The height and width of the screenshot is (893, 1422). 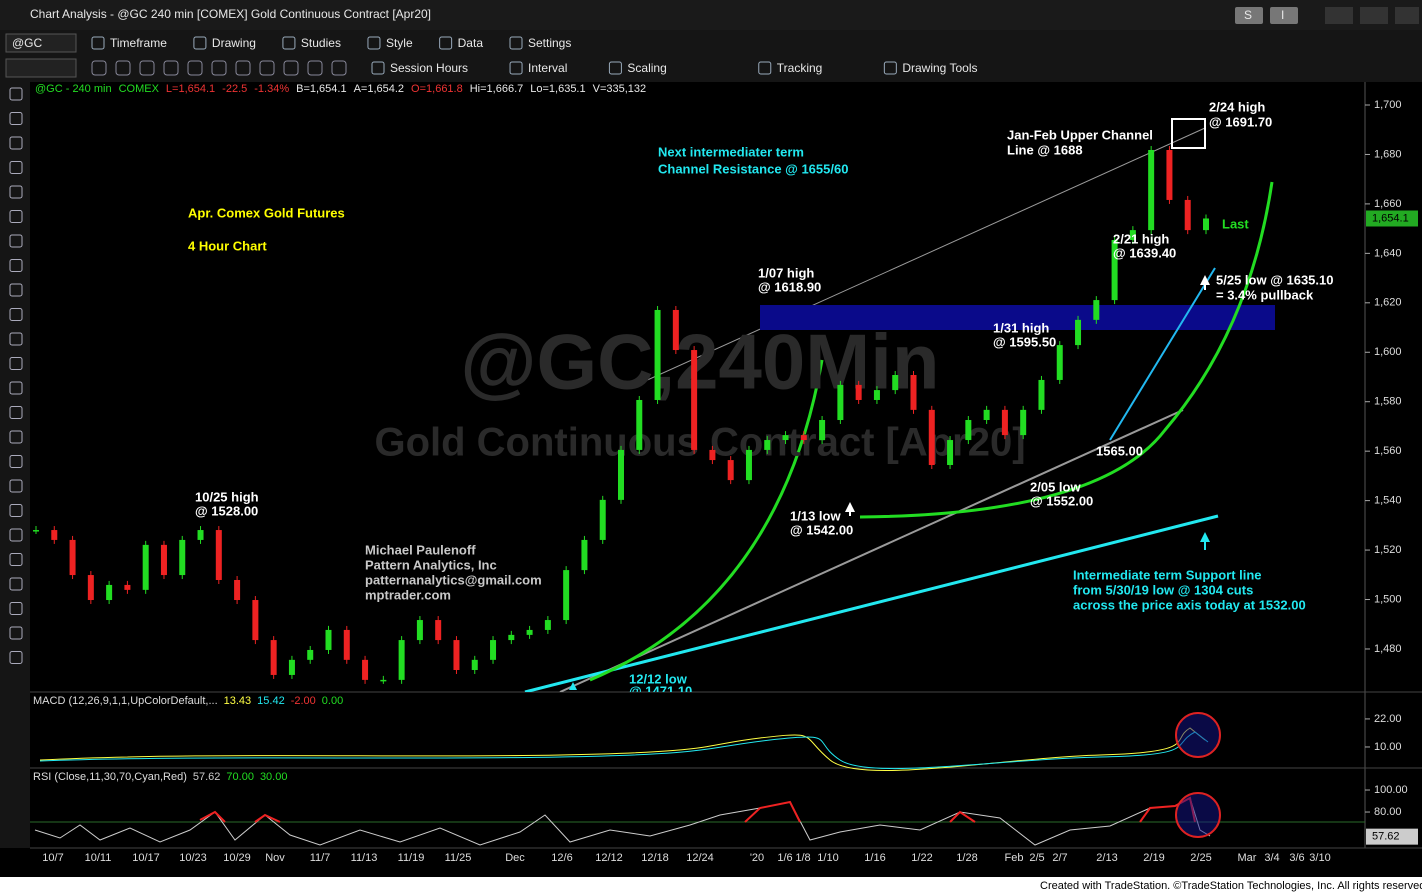 What do you see at coordinates (1167, 574) in the screenshot?
I see `annotation: Intermediate term Support line` at bounding box center [1167, 574].